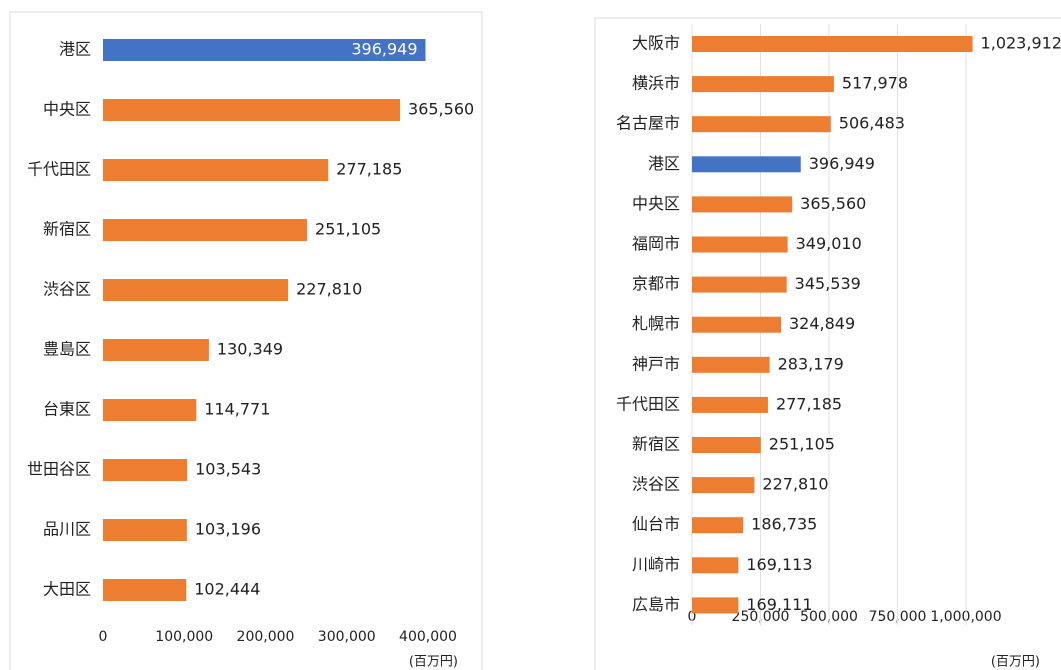  What do you see at coordinates (237, 409) in the screenshot?
I see `value-label: 114,771` at bounding box center [237, 409].